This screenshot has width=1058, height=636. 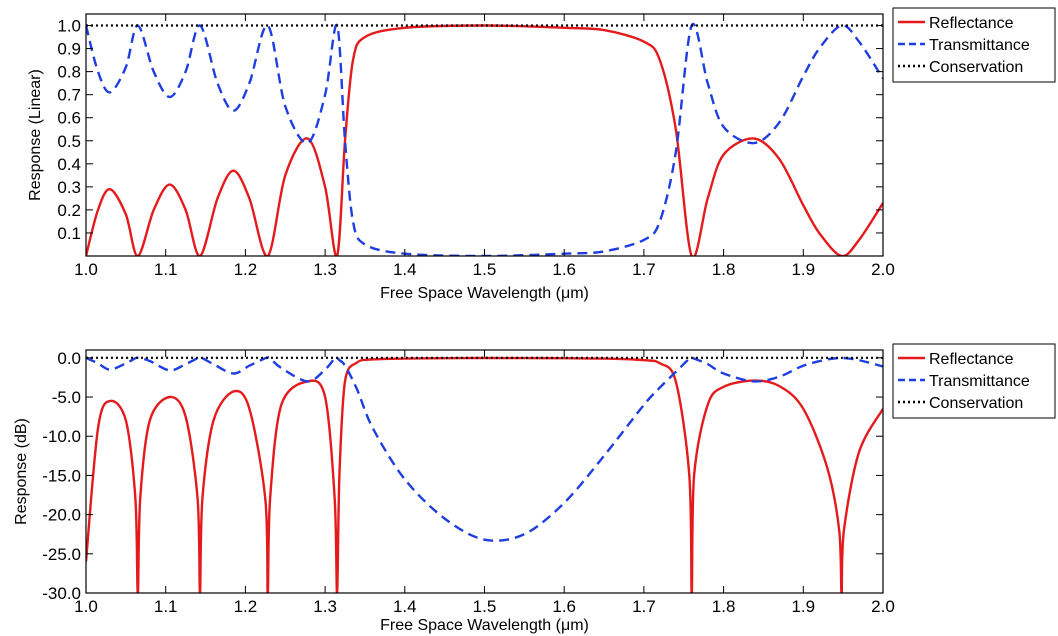 I want to click on y-tick-label: -20.0, so click(x=61, y=515).